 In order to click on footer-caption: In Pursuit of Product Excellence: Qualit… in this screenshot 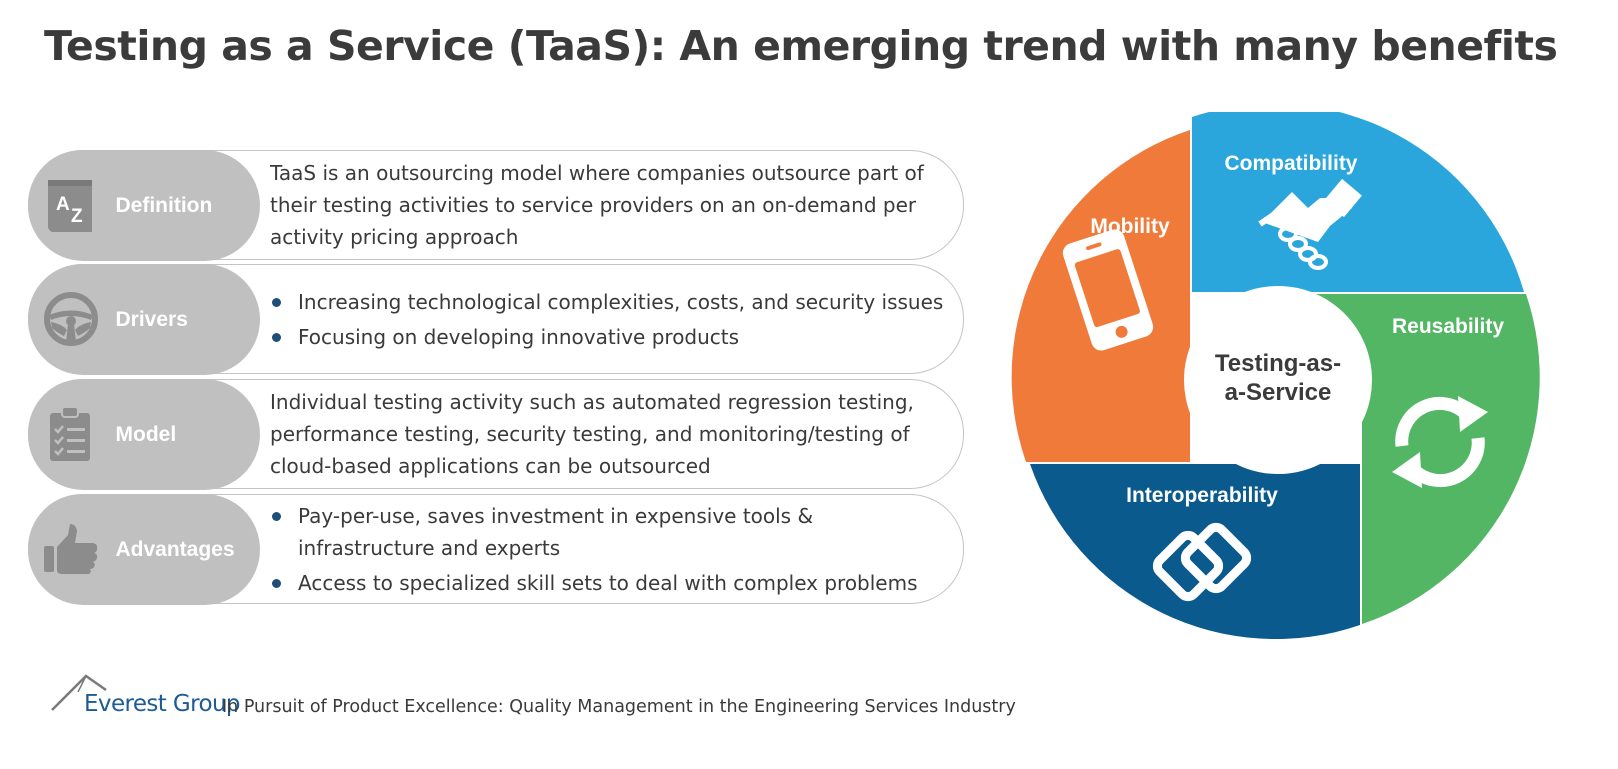, I will do `click(619, 707)`.